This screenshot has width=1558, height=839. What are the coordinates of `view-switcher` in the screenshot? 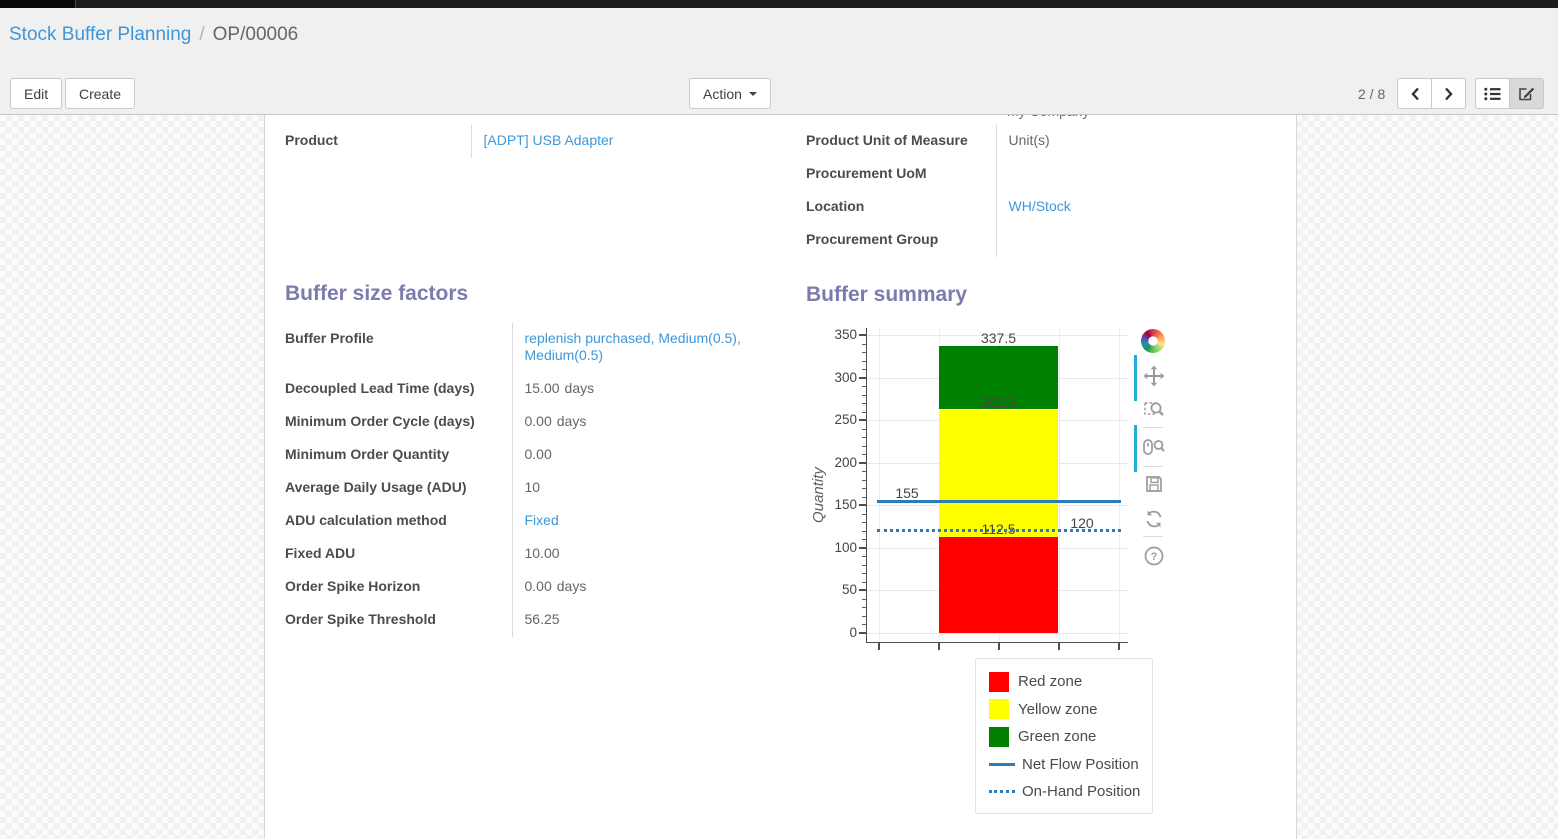 It's located at (1510, 93).